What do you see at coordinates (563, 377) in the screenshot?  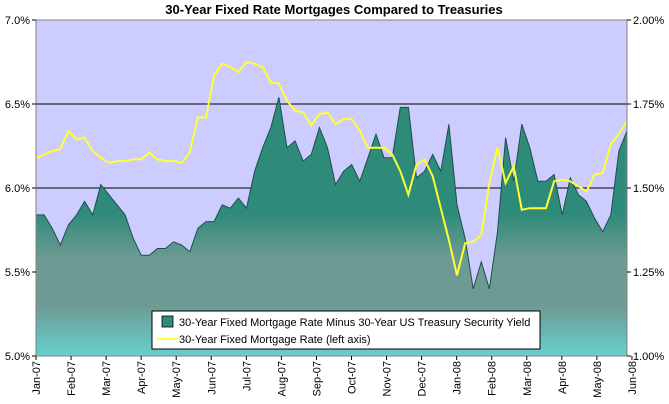 I see `x-tick-label: Apr-08` at bounding box center [563, 377].